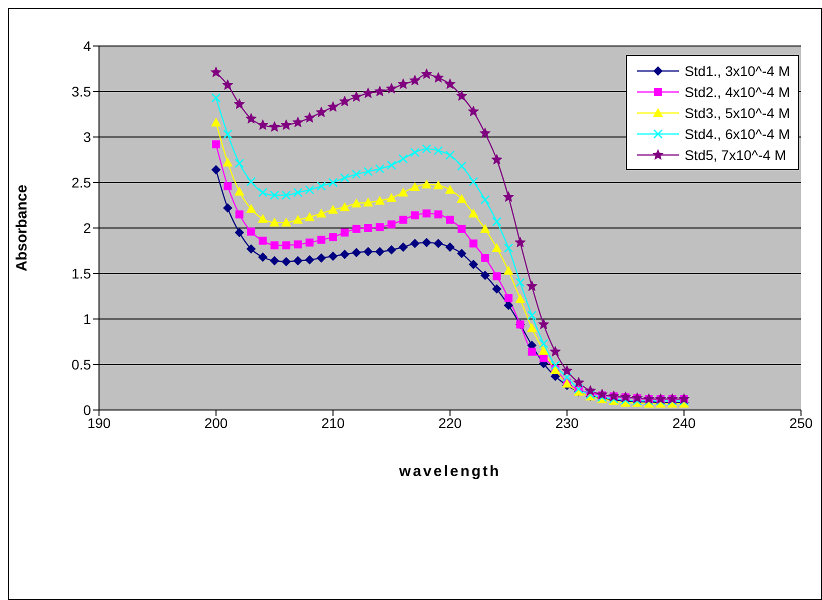 This screenshot has height=600, width=822. Describe the element at coordinates (737, 70) in the screenshot. I see `legend-label: Std1., 3x10^-4 M` at that location.